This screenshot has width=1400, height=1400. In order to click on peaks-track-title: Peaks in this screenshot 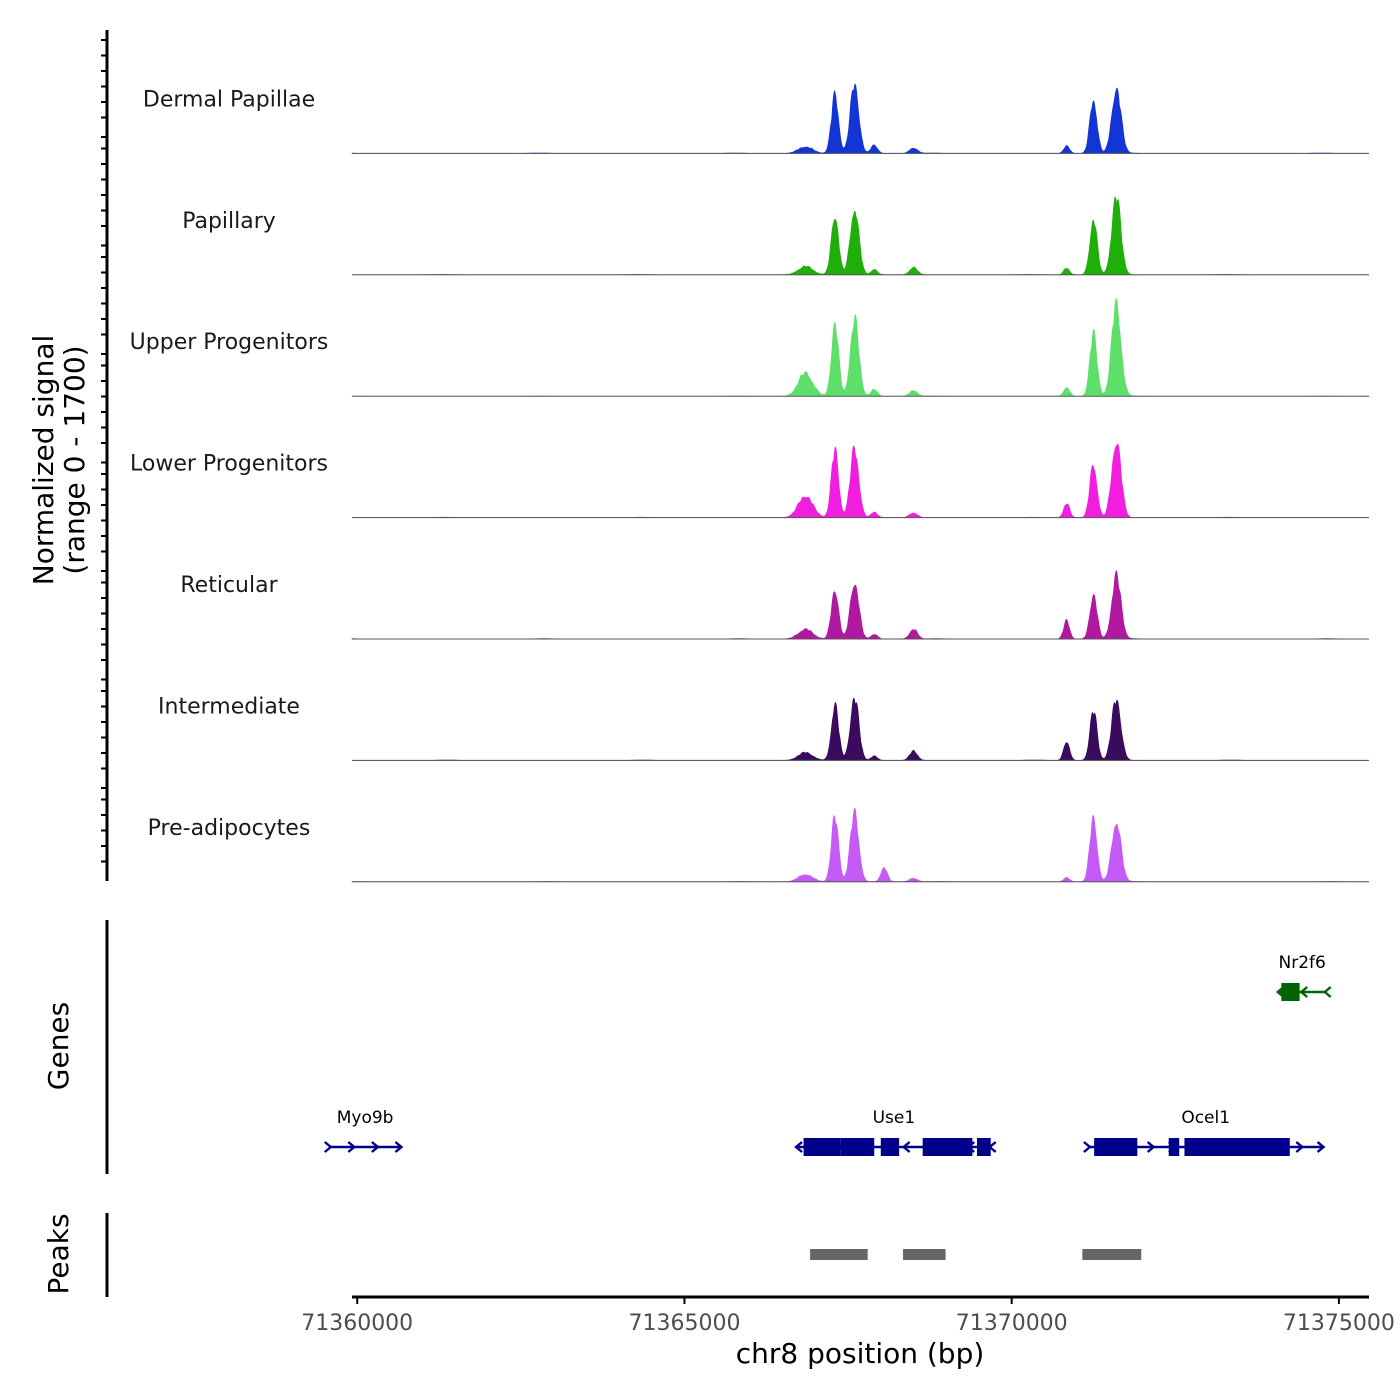, I will do `click(58, 1253)`.